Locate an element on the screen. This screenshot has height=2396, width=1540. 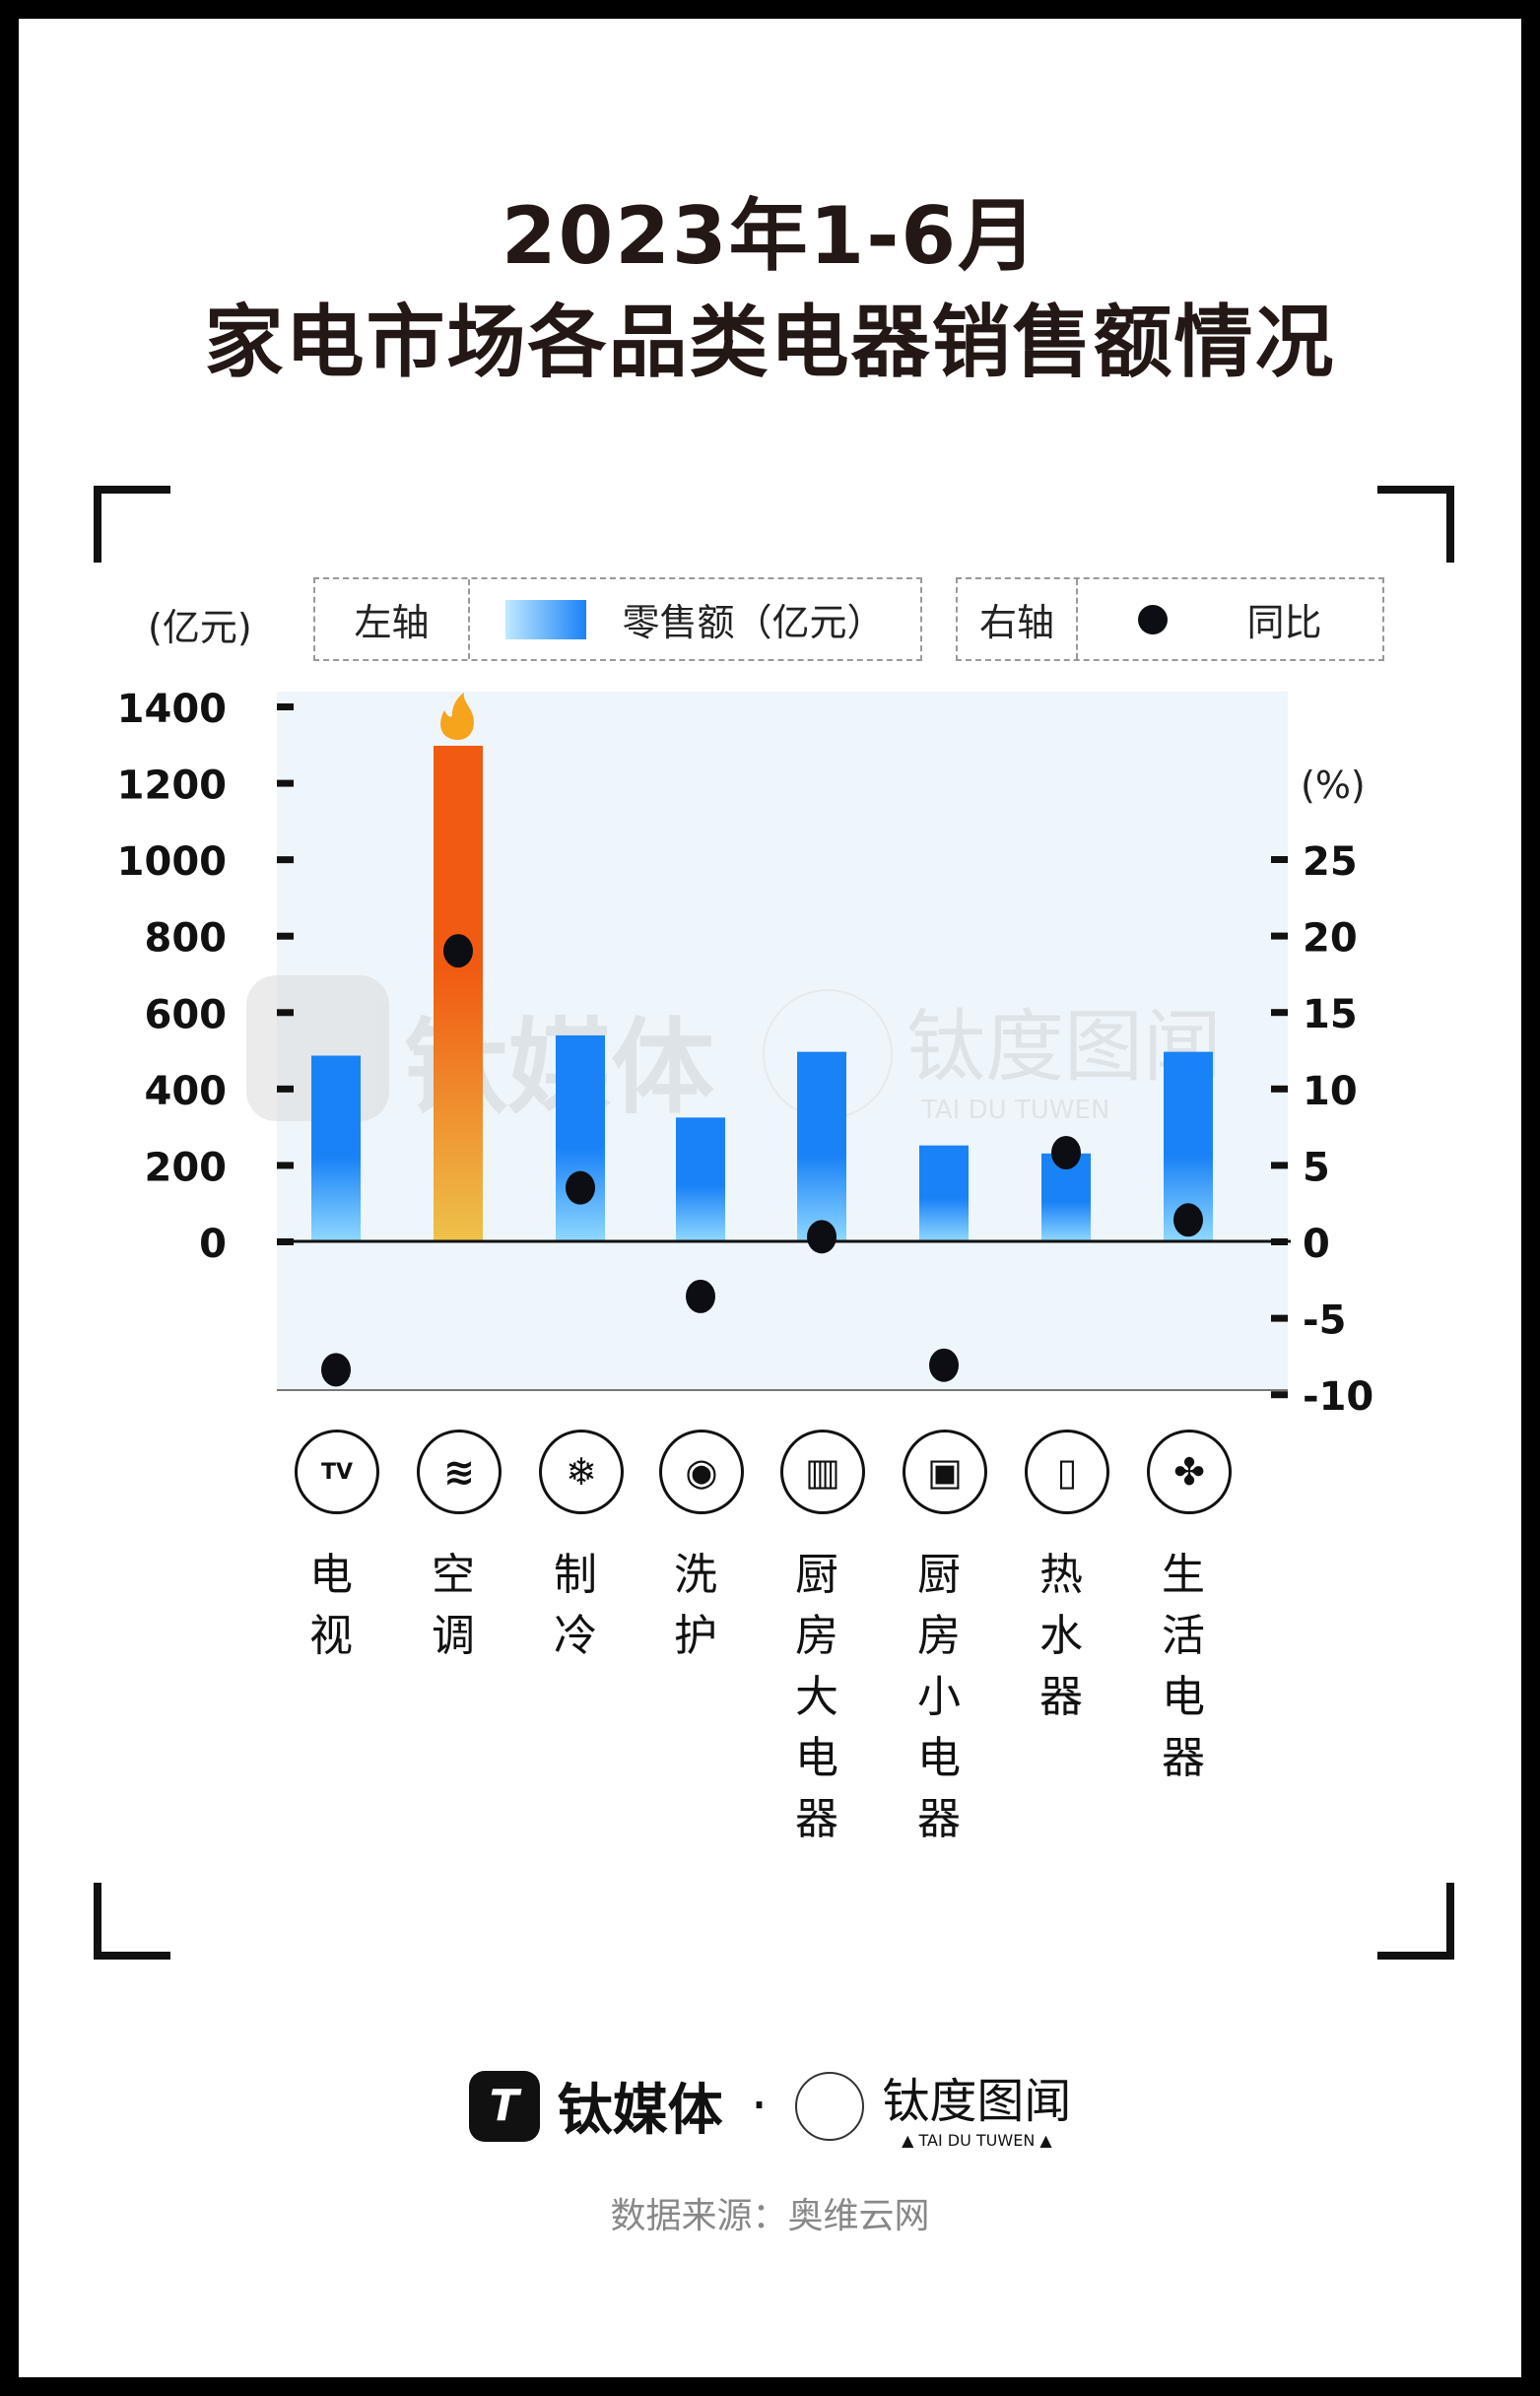
washing-machine-icon: ◉ is located at coordinates (702, 1472).